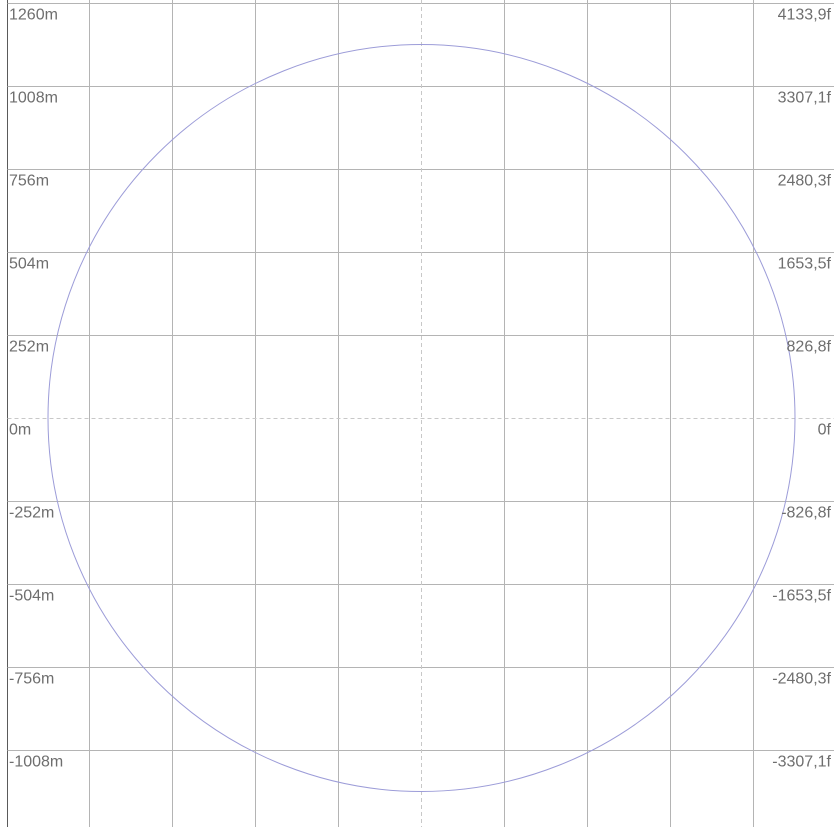 This screenshot has width=834, height=827. I want to click on right-axis-label: 826,8f, so click(809, 347).